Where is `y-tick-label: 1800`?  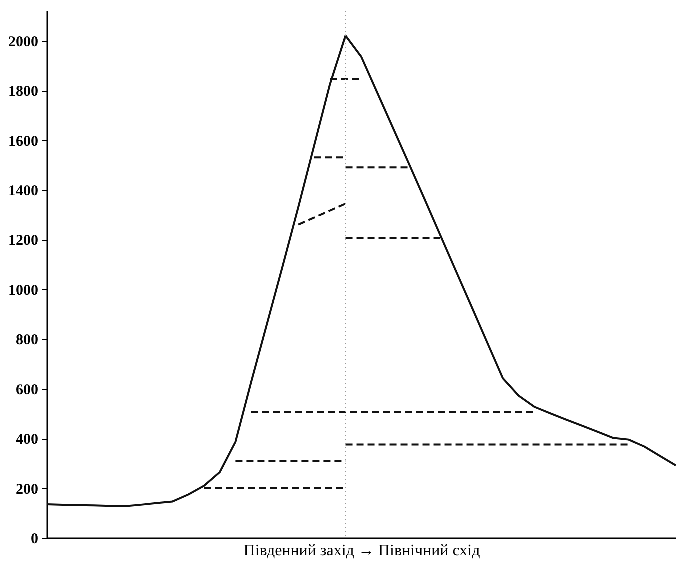
y-tick-label: 1800 is located at coordinates (23, 92).